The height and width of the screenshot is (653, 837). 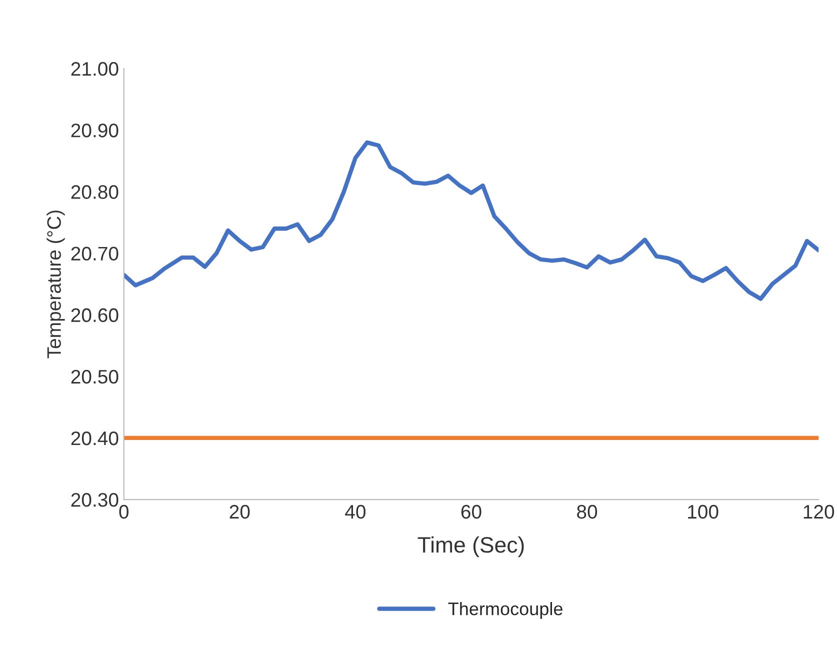 I want to click on x-tick-label: 40, so click(x=355, y=511).